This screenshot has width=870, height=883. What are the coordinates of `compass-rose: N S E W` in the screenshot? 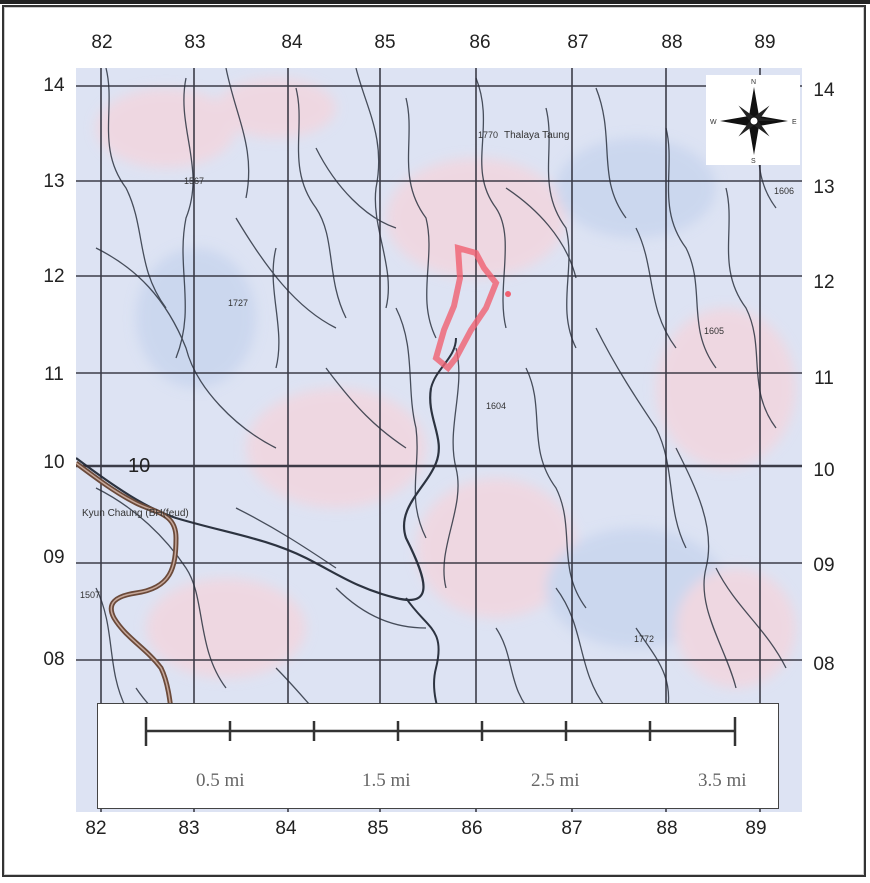 It's located at (753, 120).